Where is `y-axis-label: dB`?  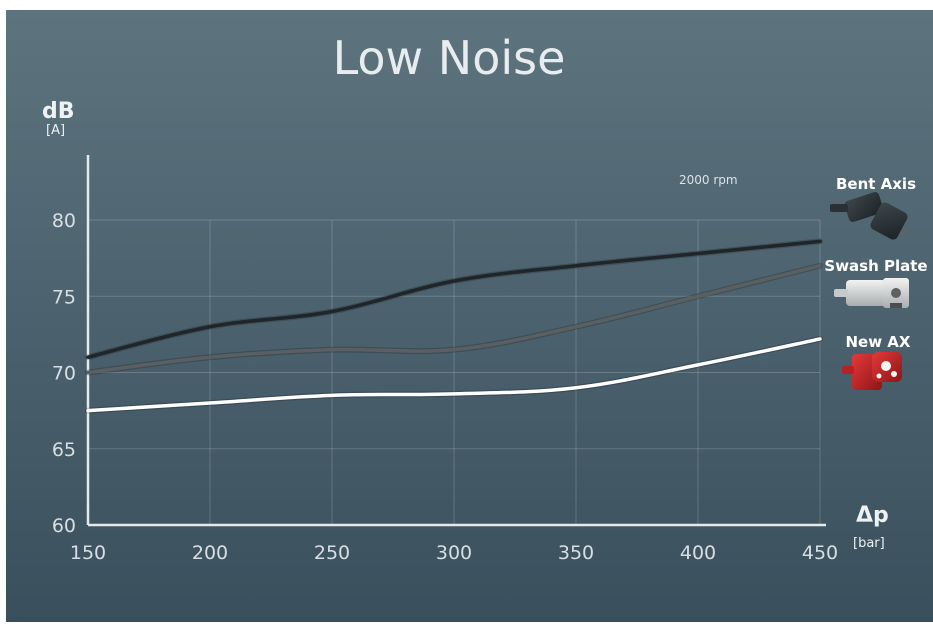
y-axis-label: dB is located at coordinates (58, 111).